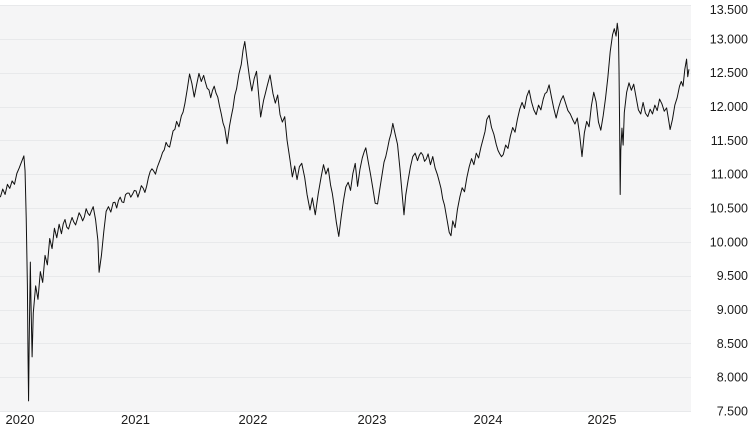  Describe the element at coordinates (729, 175) in the screenshot. I see `y-tick-label: 11.000` at that location.